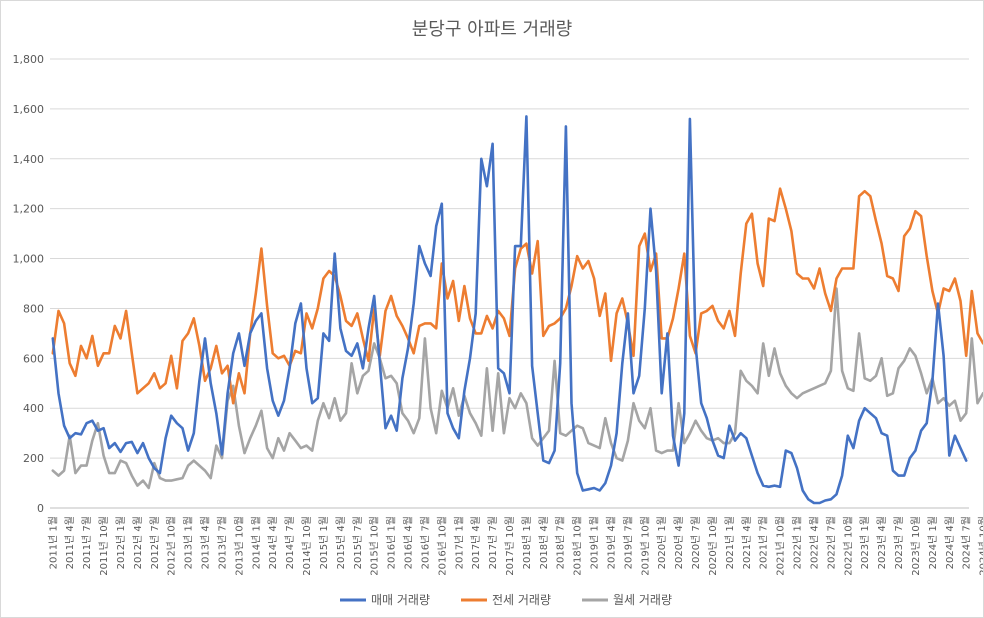 The height and width of the screenshot is (618, 984). Describe the element at coordinates (206, 542) in the screenshot. I see `x-tick-label: 2013년 4월` at that location.